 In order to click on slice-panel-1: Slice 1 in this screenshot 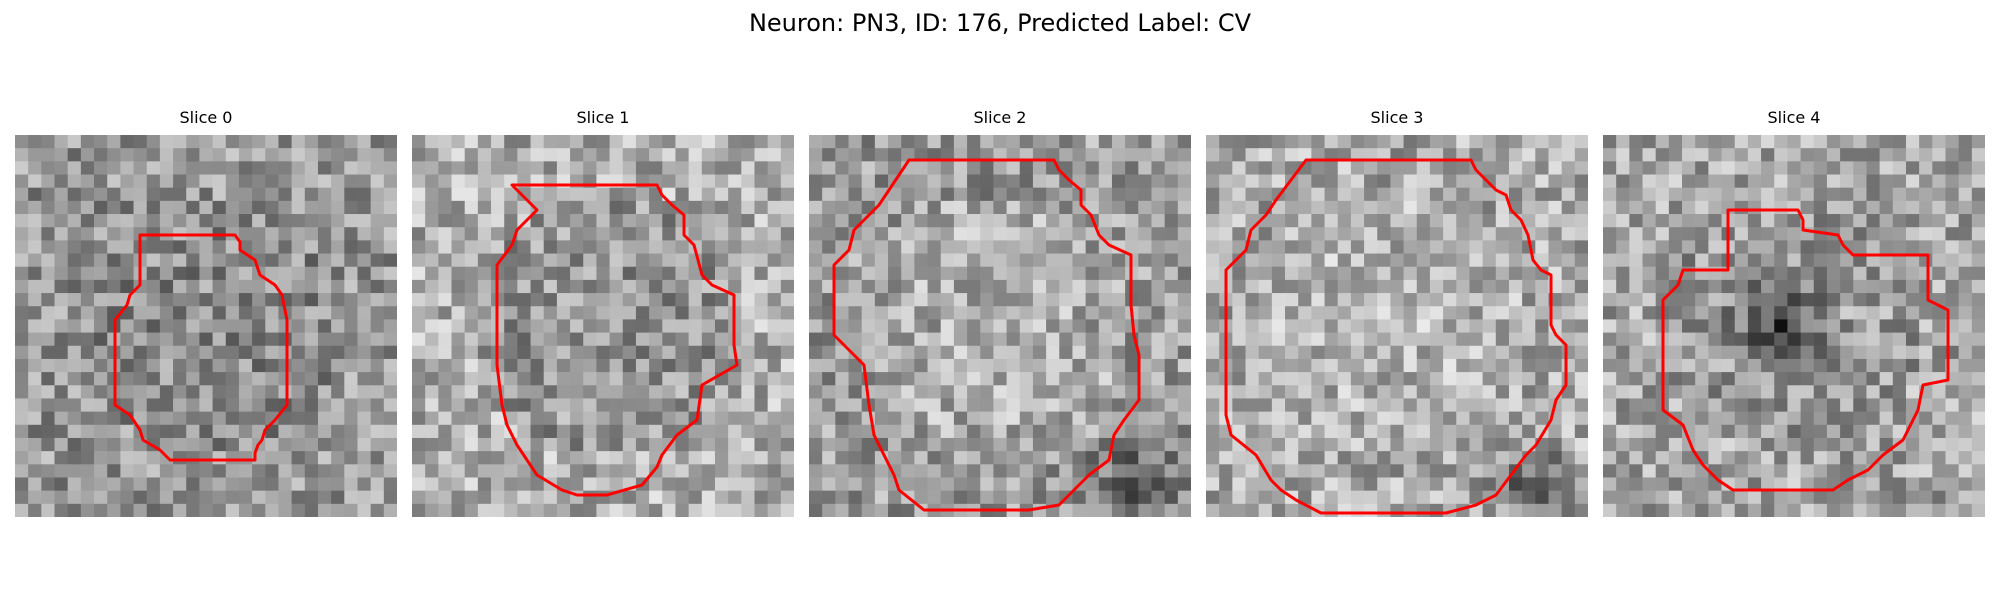, I will do `click(603, 312)`.